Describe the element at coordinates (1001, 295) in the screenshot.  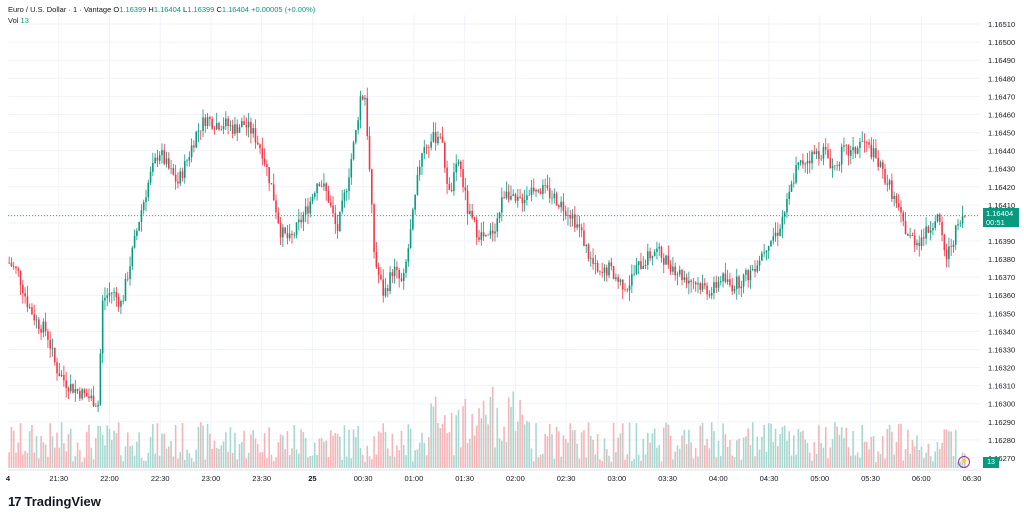
I see `y-tick-label: 1.16360` at that location.